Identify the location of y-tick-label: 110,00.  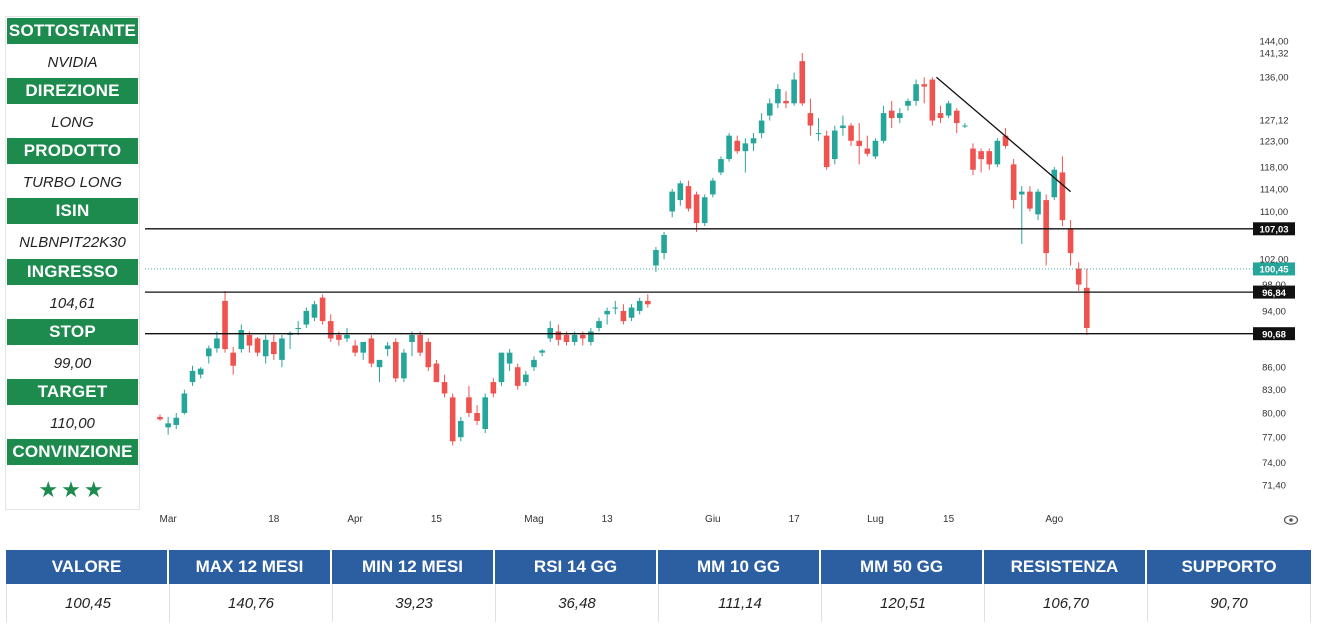
(1274, 212).